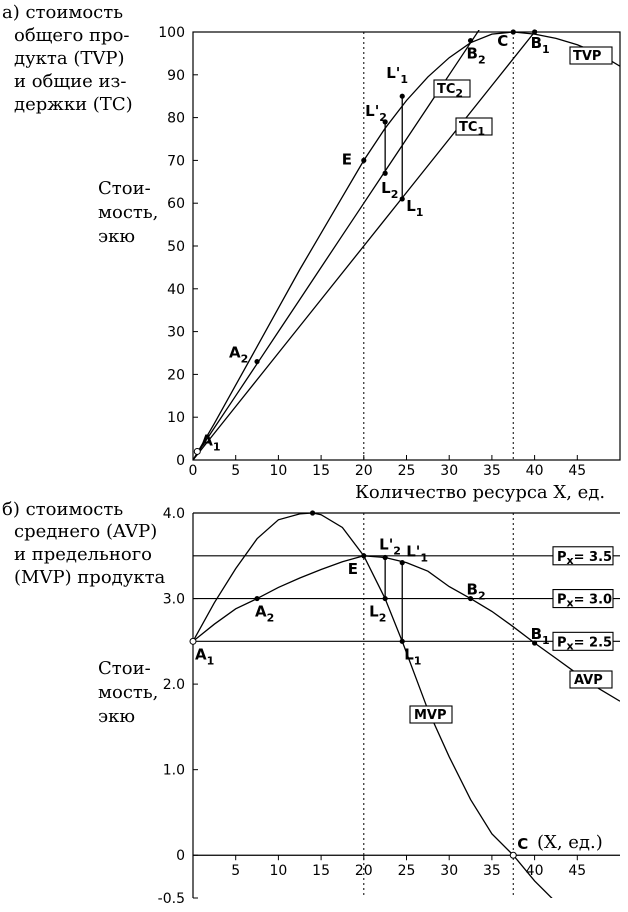 This screenshot has height=912, width=628. Describe the element at coordinates (386, 188) in the screenshot. I see `point-label-l2-letter: L` at that location.